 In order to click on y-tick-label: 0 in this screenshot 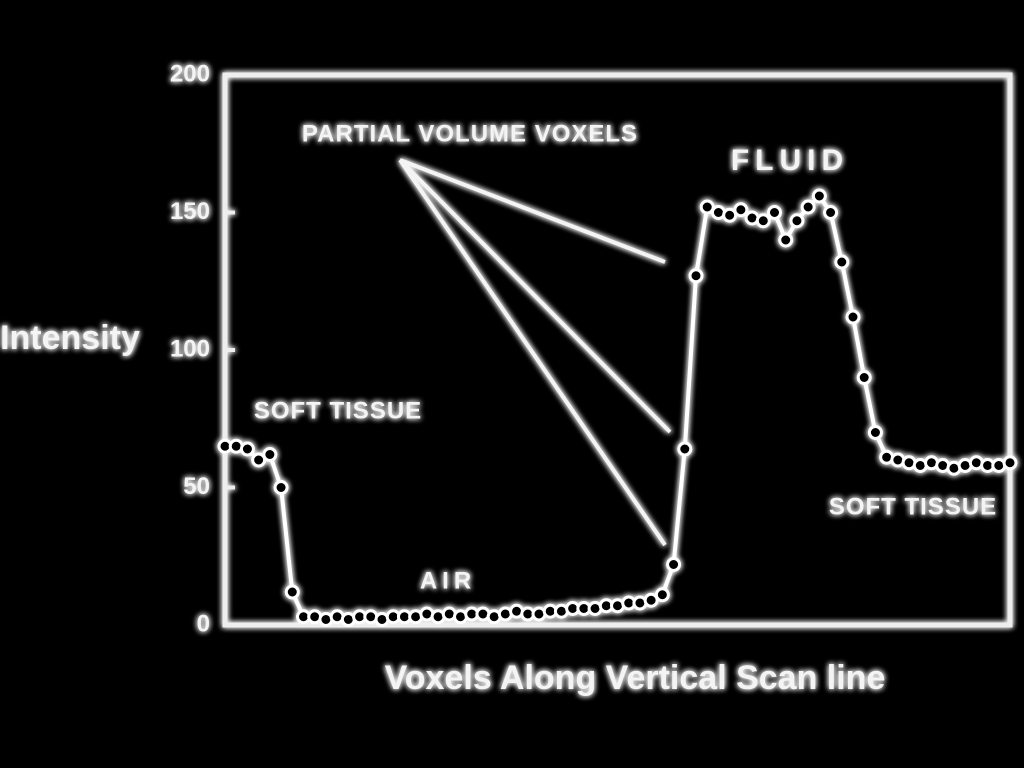, I will do `click(203, 623)`.